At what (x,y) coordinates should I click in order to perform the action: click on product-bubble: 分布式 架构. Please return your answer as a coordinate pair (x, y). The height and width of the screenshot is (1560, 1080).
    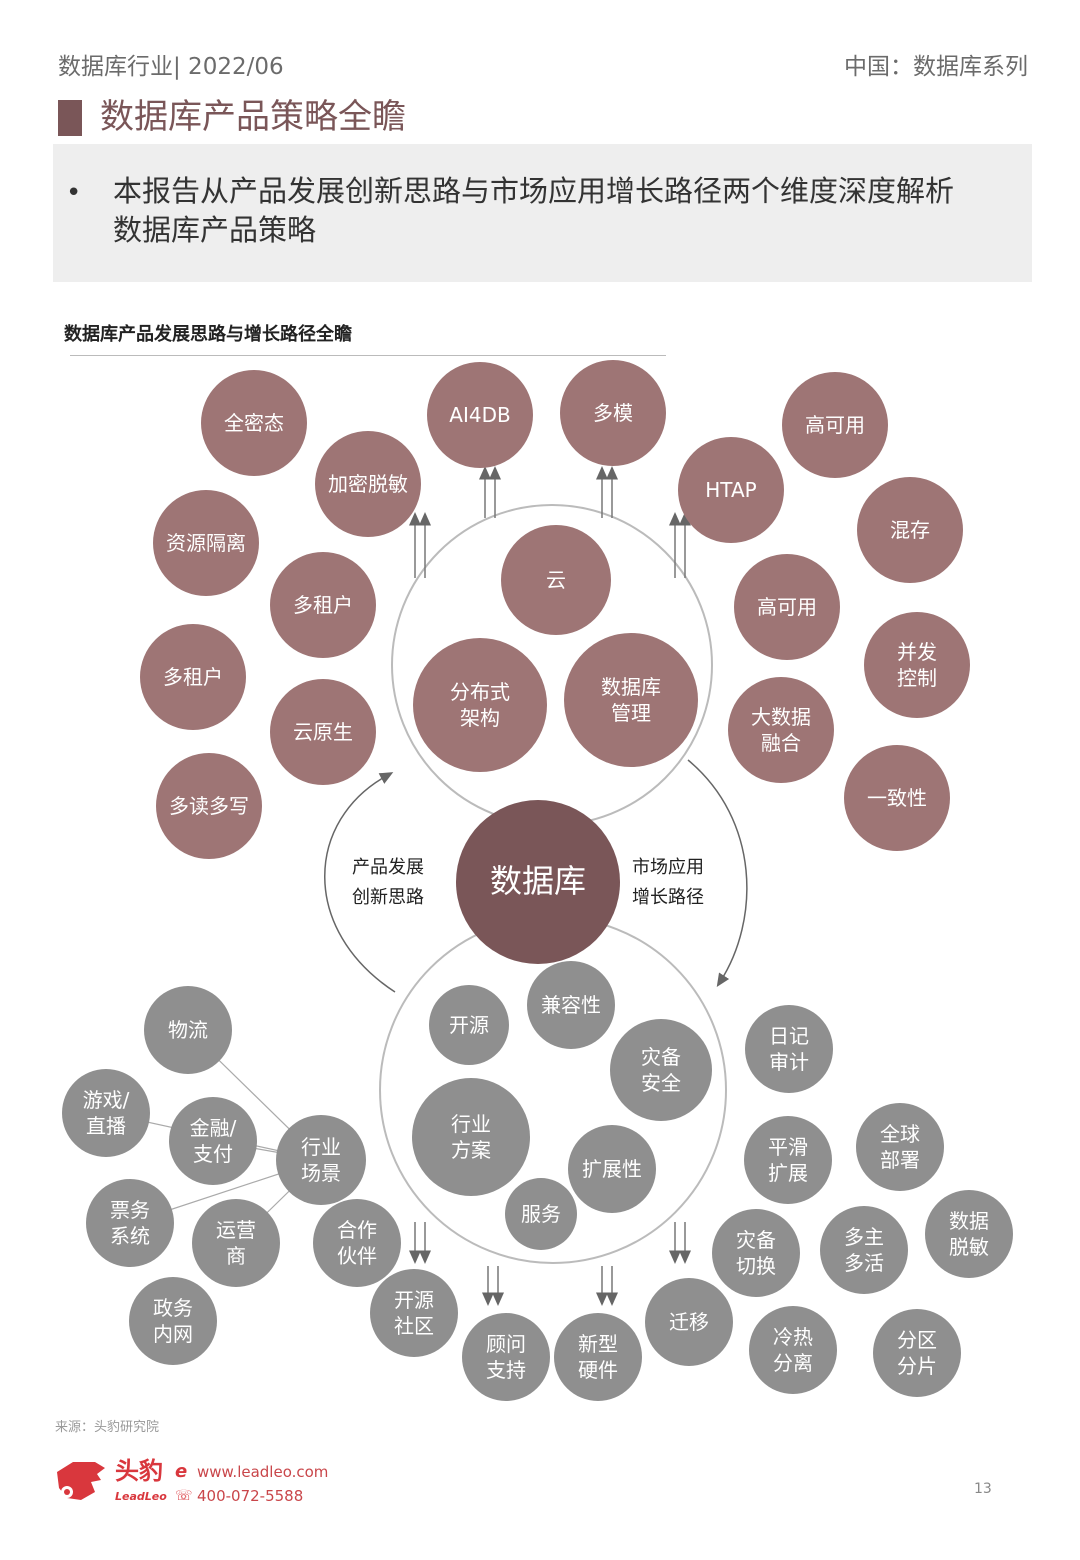
    Looking at the image, I should click on (480, 705).